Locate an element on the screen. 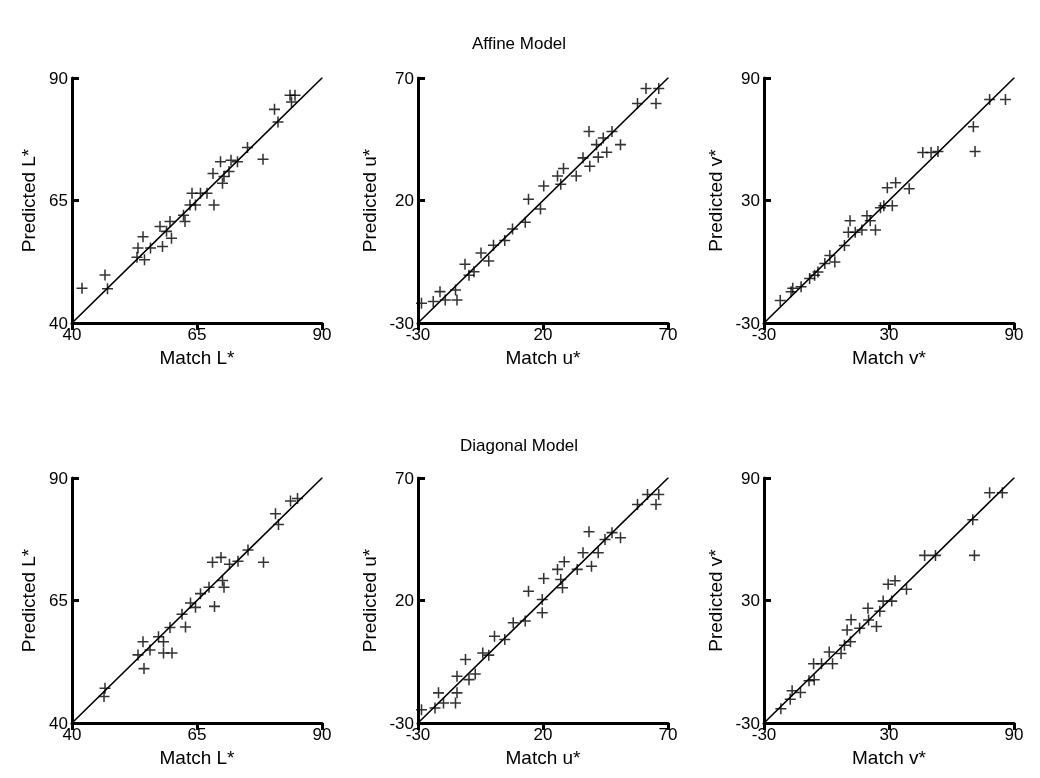  x-tick-label: 30 is located at coordinates (889, 734).